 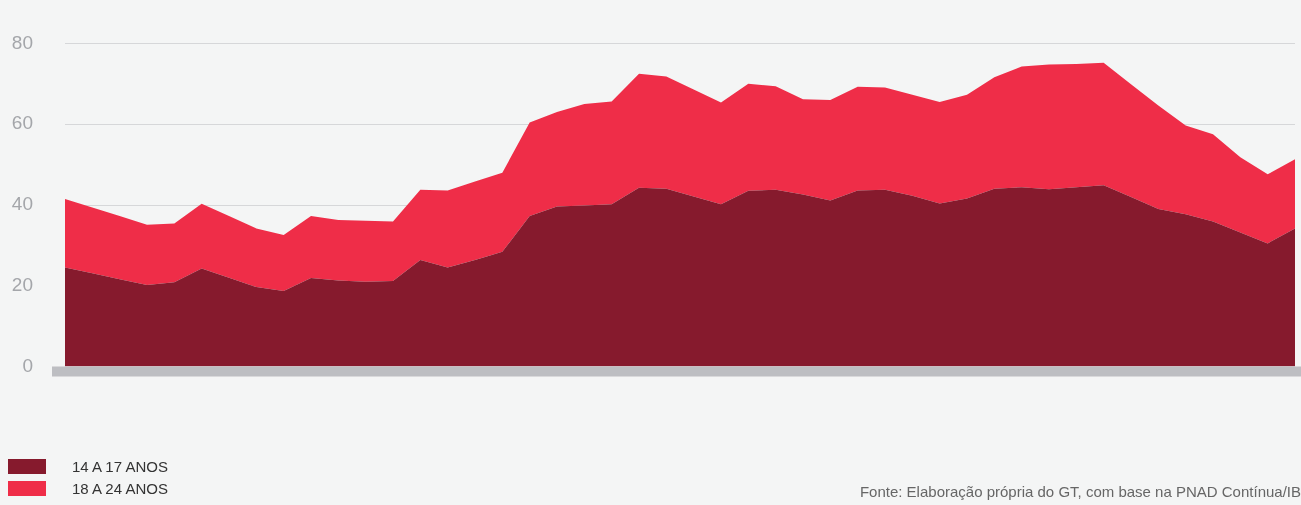 What do you see at coordinates (120, 488) in the screenshot?
I see `legend-label: 18 A 24 ANOS` at bounding box center [120, 488].